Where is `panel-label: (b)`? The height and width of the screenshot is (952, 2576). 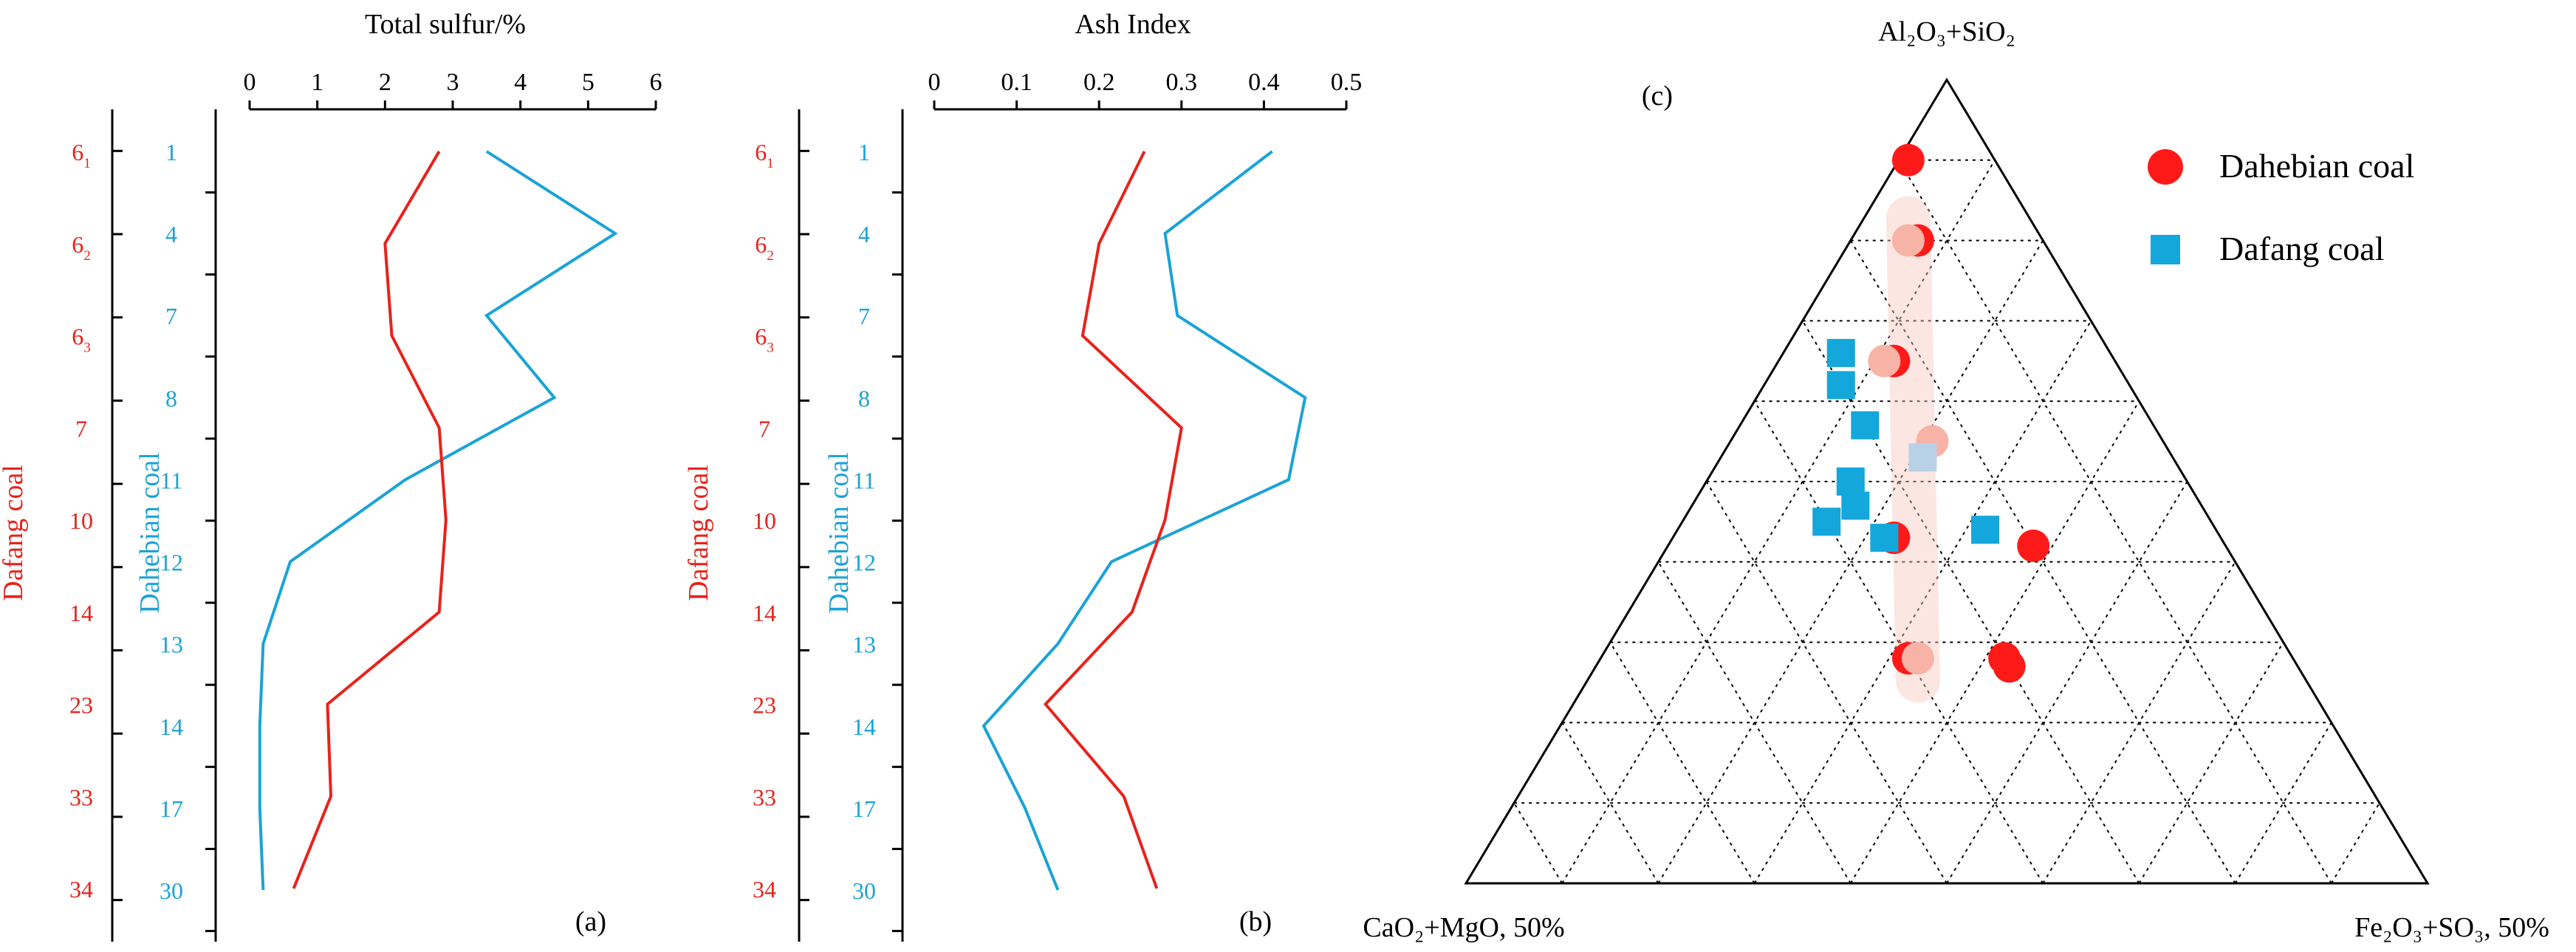 panel-label: (b) is located at coordinates (1255, 922).